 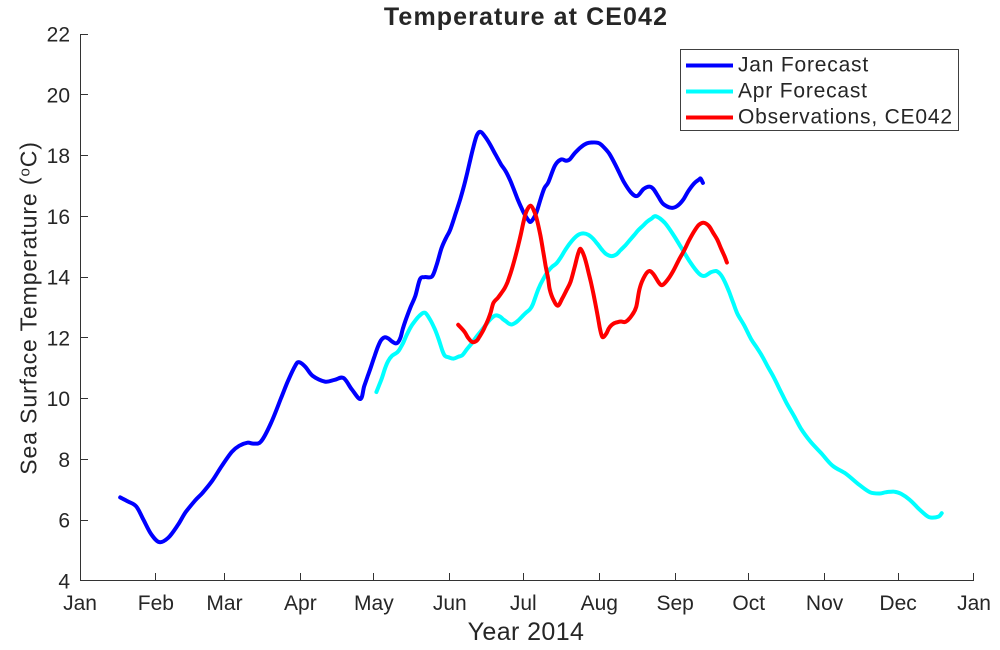 I want to click on svg-text: 6, so click(x=64, y=521).